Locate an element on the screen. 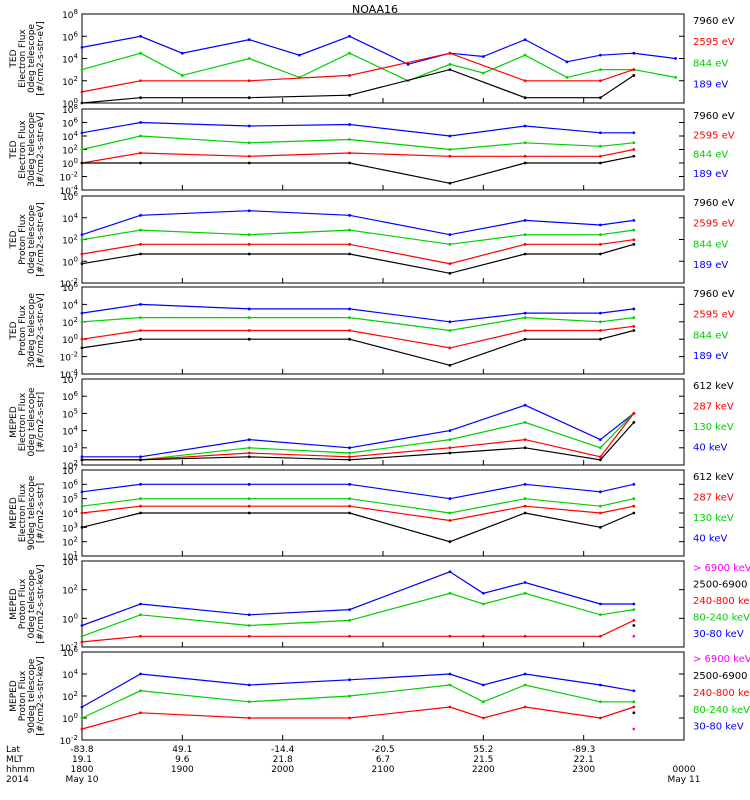  legend-entry: 40 keV is located at coordinates (710, 538).